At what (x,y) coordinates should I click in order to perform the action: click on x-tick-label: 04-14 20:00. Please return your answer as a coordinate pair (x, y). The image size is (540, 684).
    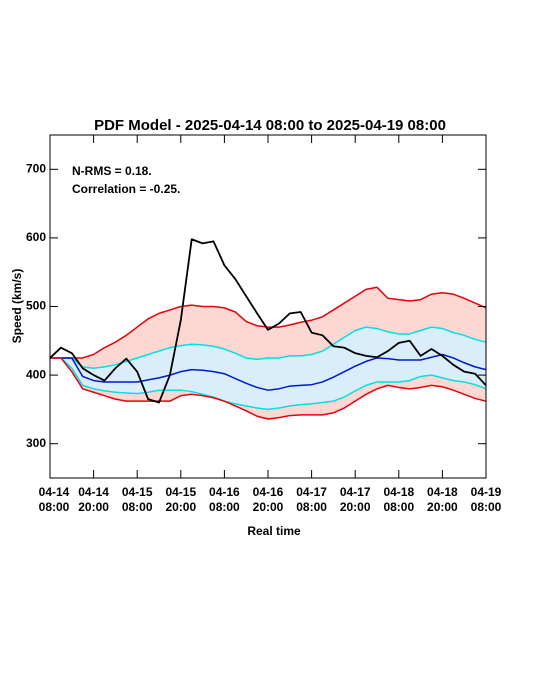
    Looking at the image, I should click on (93, 499).